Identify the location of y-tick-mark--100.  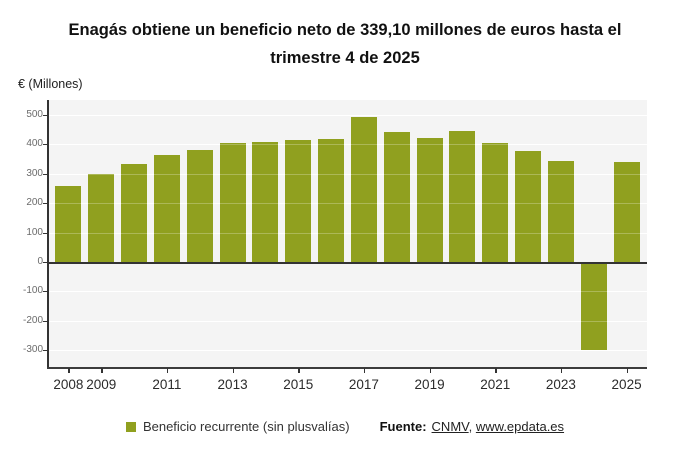
(45, 292).